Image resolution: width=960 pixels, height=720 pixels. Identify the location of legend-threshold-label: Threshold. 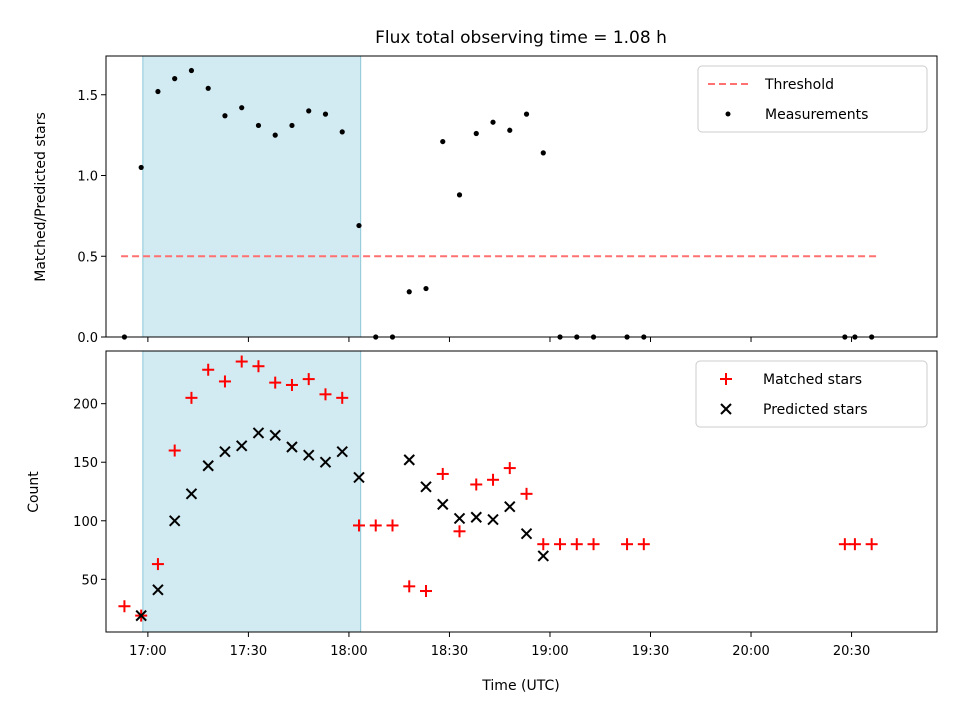
(799, 85).